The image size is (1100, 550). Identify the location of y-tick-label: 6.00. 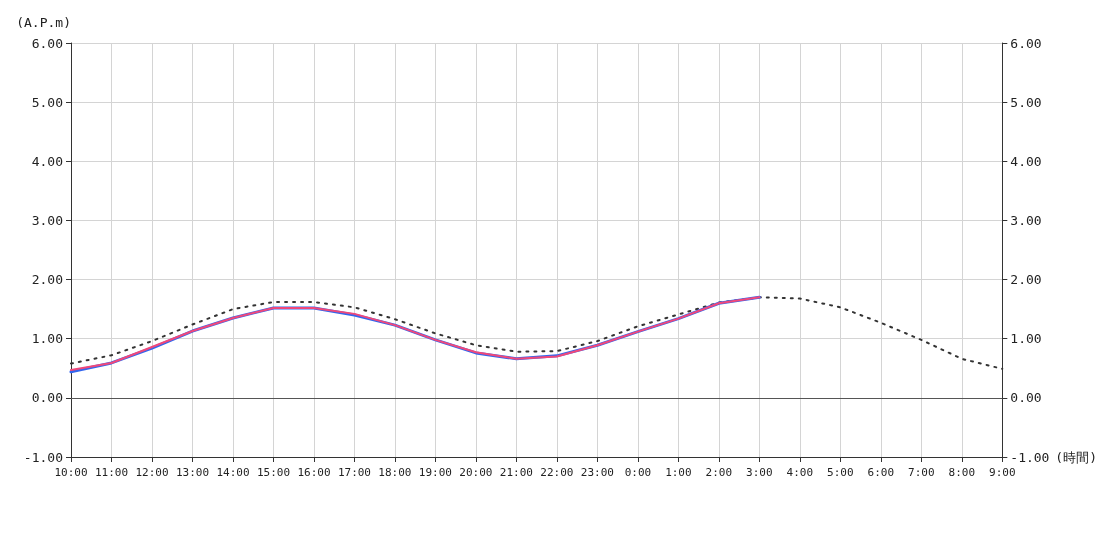
(47, 43).